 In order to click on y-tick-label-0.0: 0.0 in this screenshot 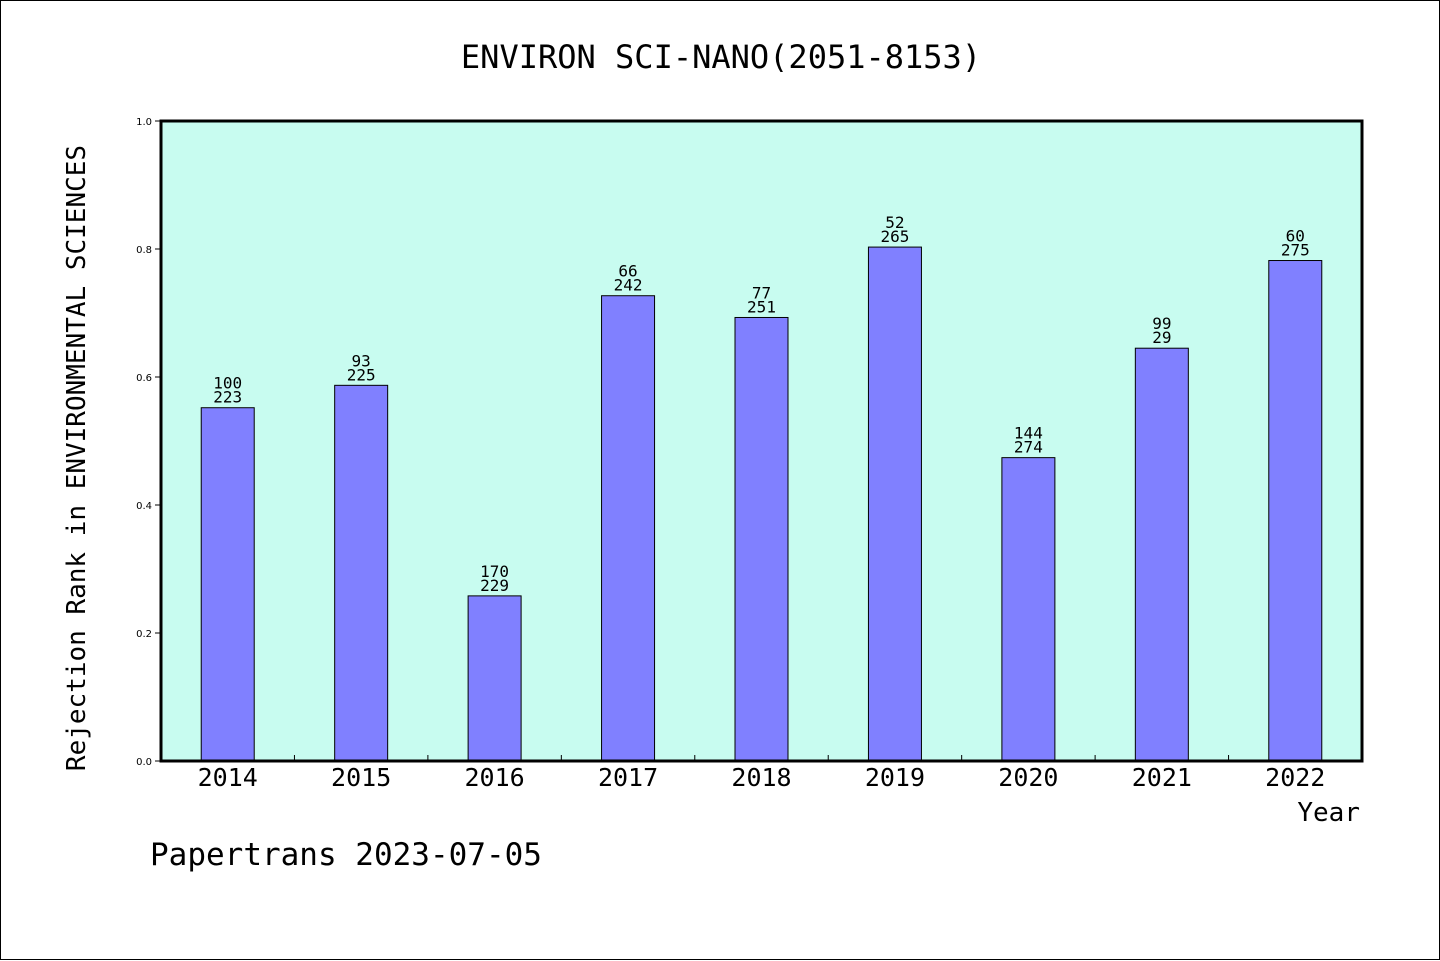, I will do `click(144, 762)`.